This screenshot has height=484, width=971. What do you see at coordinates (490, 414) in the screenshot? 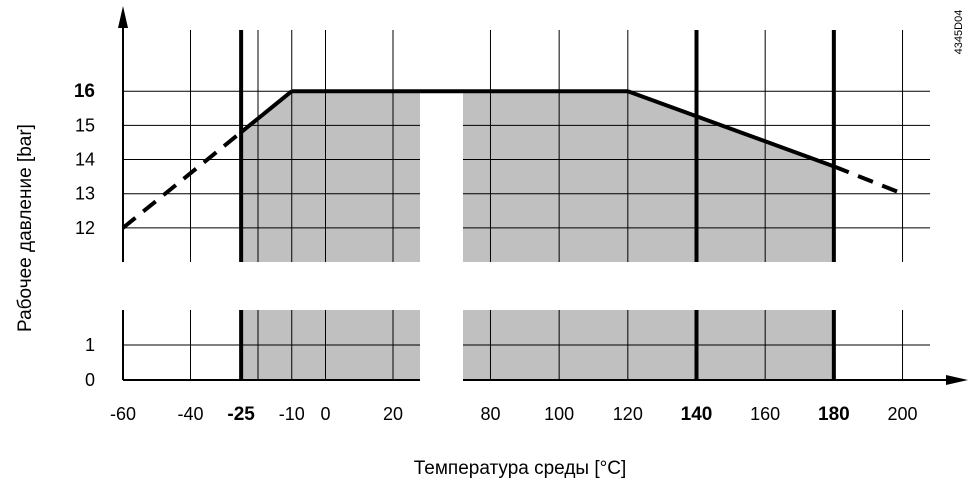
I see `x-tick-label-80: 80` at bounding box center [490, 414].